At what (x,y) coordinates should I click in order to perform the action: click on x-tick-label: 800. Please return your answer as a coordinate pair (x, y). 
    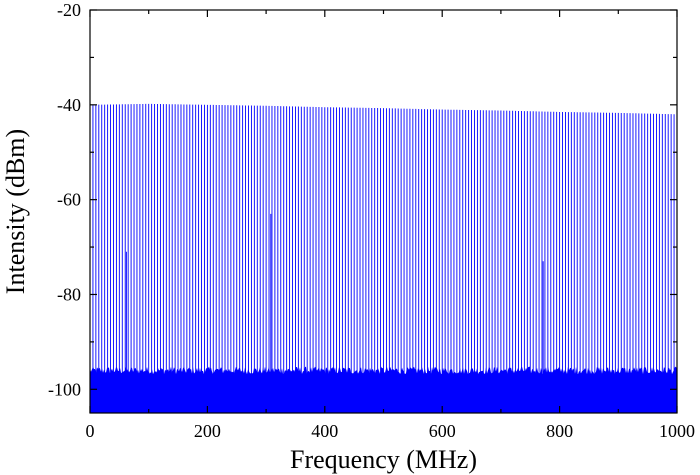
    Looking at the image, I should click on (559, 431).